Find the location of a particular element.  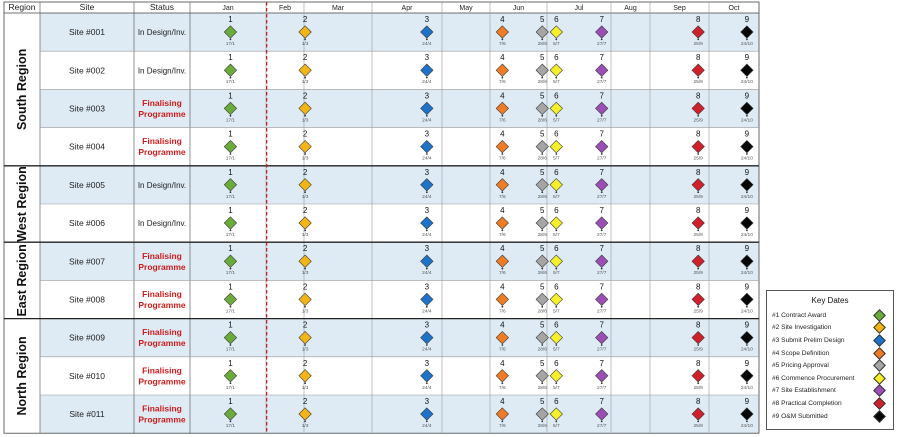

milestone-date-label: 25/9 is located at coordinates (699, 426).